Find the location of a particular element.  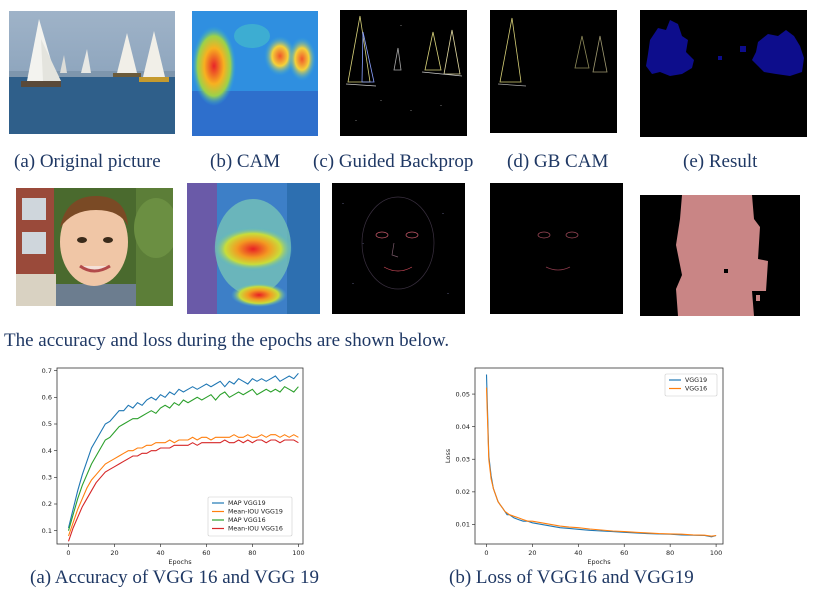

boy-cam-heatmap is located at coordinates (253, 248).